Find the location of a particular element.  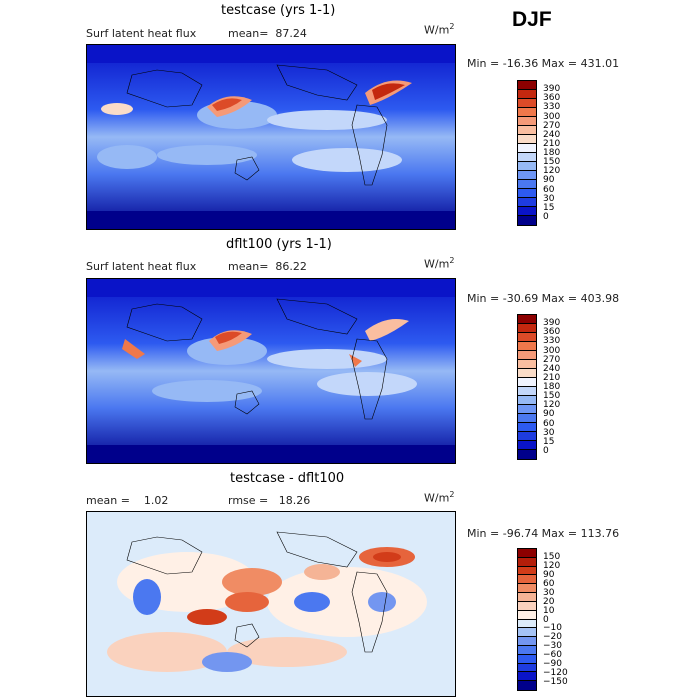

panel-2-colorbar-swatches is located at coordinates (527, 387).